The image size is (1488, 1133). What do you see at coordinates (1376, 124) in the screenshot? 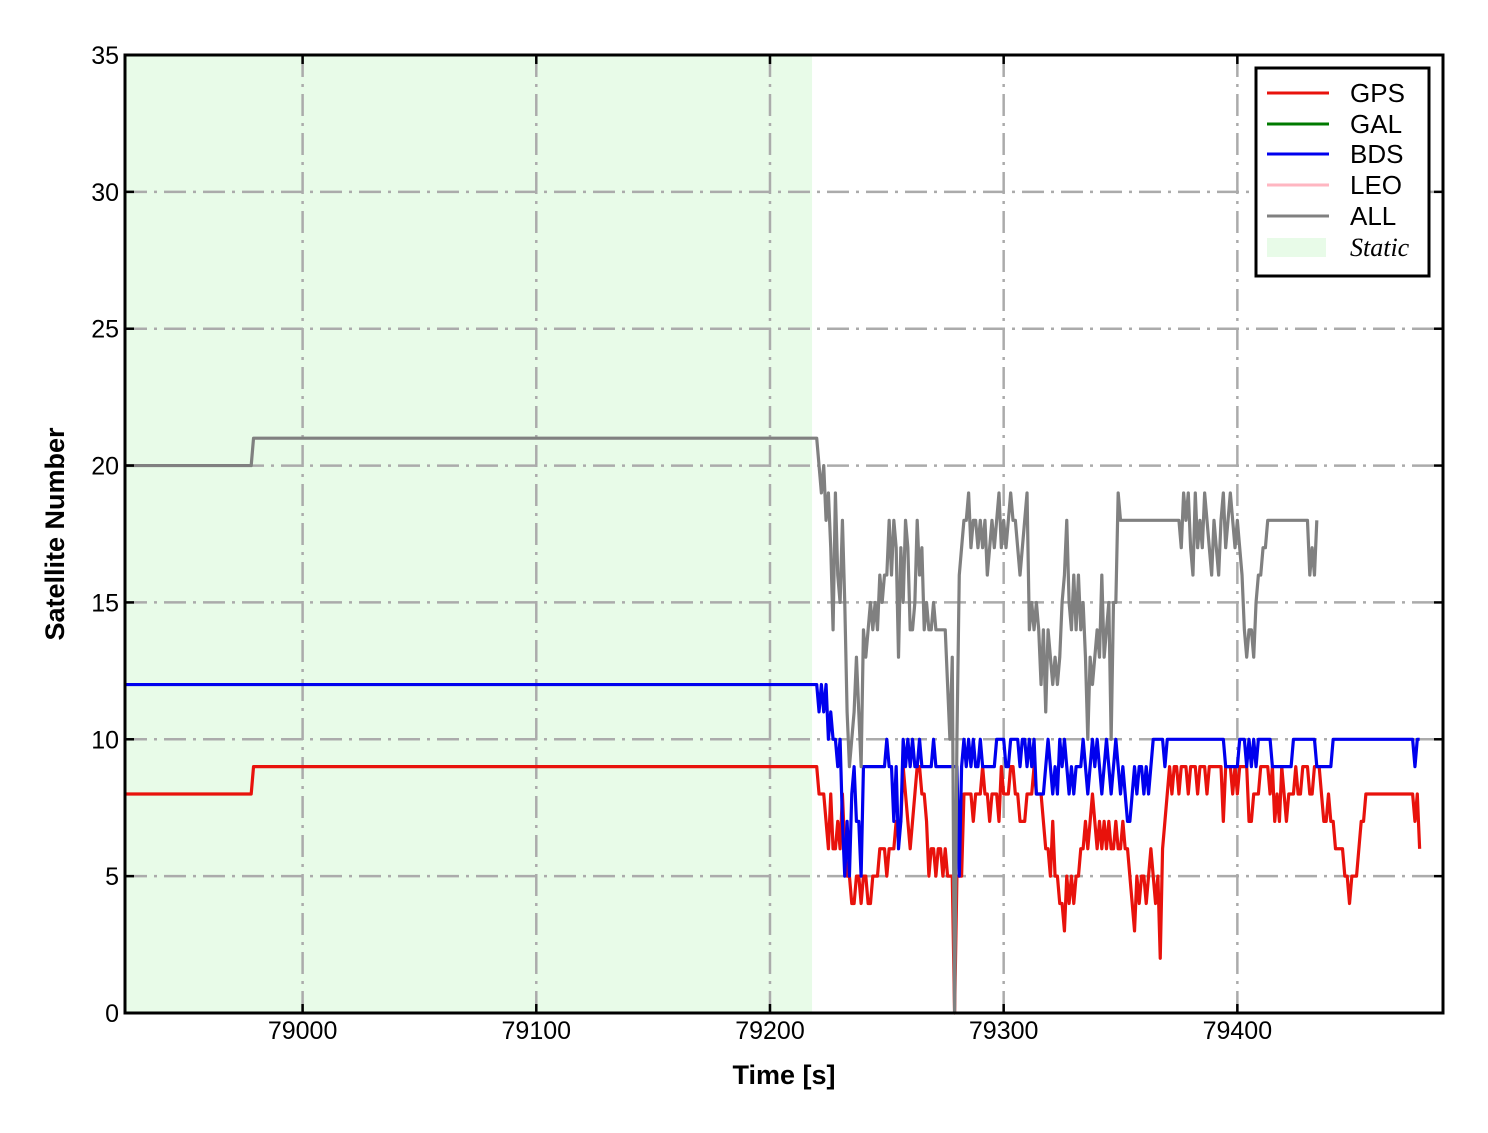
I see `legend-label-gal: GAL` at bounding box center [1376, 124].